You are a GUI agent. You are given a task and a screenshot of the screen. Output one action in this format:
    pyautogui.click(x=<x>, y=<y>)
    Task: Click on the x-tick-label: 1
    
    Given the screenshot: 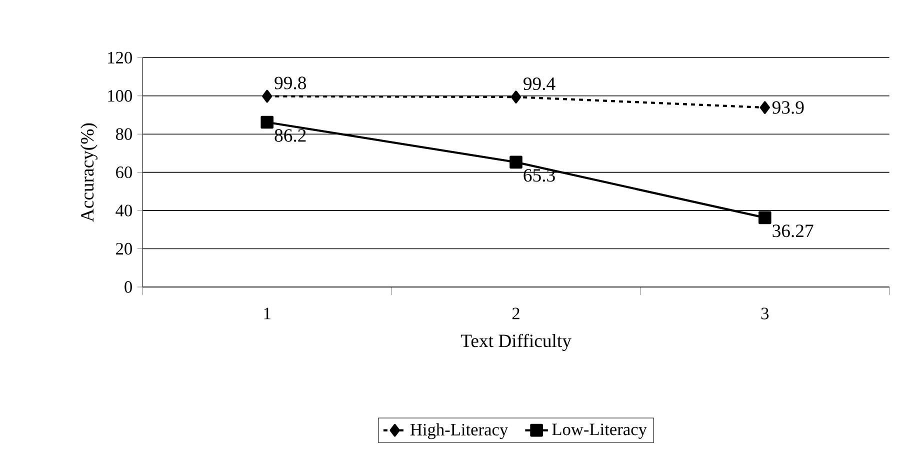 What is the action you would take?
    pyautogui.click(x=267, y=314)
    